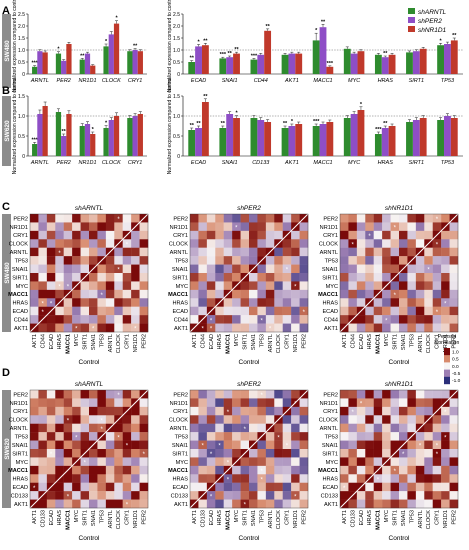  I want to click on legend-swatch, so click(411, 20).